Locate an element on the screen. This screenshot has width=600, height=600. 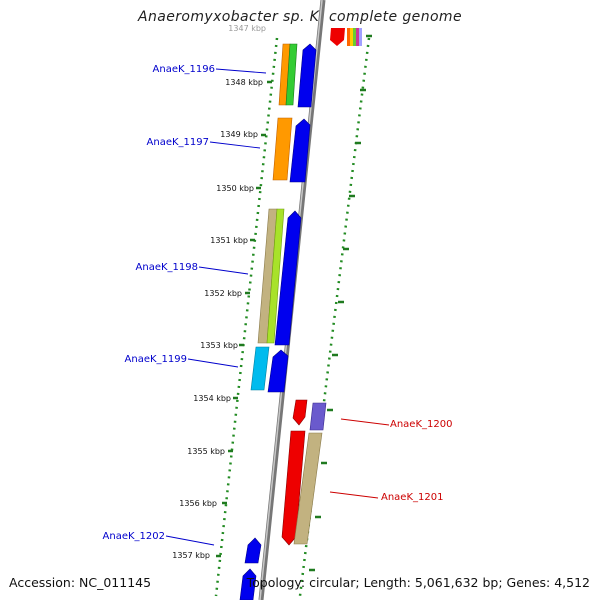
gene-1201-red-arrow is located at coordinates (293, 488).